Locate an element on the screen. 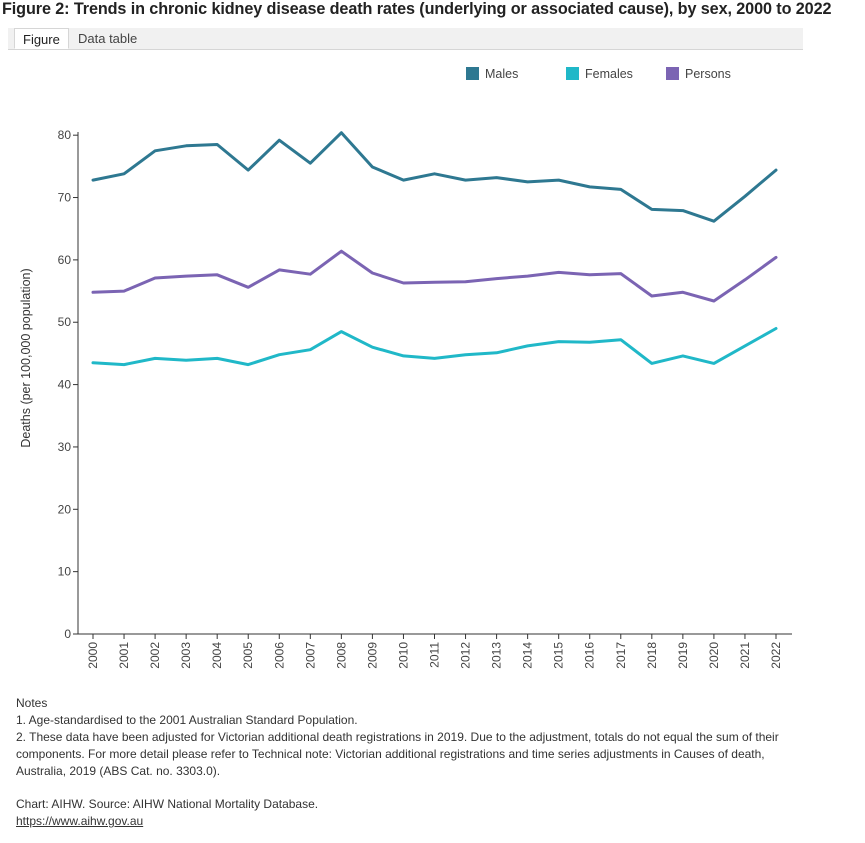  series-line-males is located at coordinates (434, 177).